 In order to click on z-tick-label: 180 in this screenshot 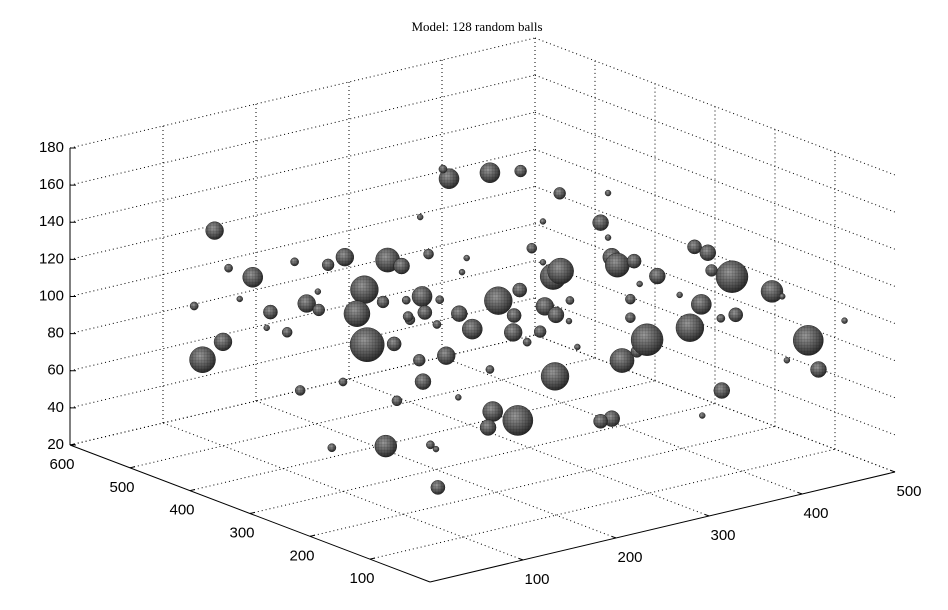, I will do `click(51, 147)`.